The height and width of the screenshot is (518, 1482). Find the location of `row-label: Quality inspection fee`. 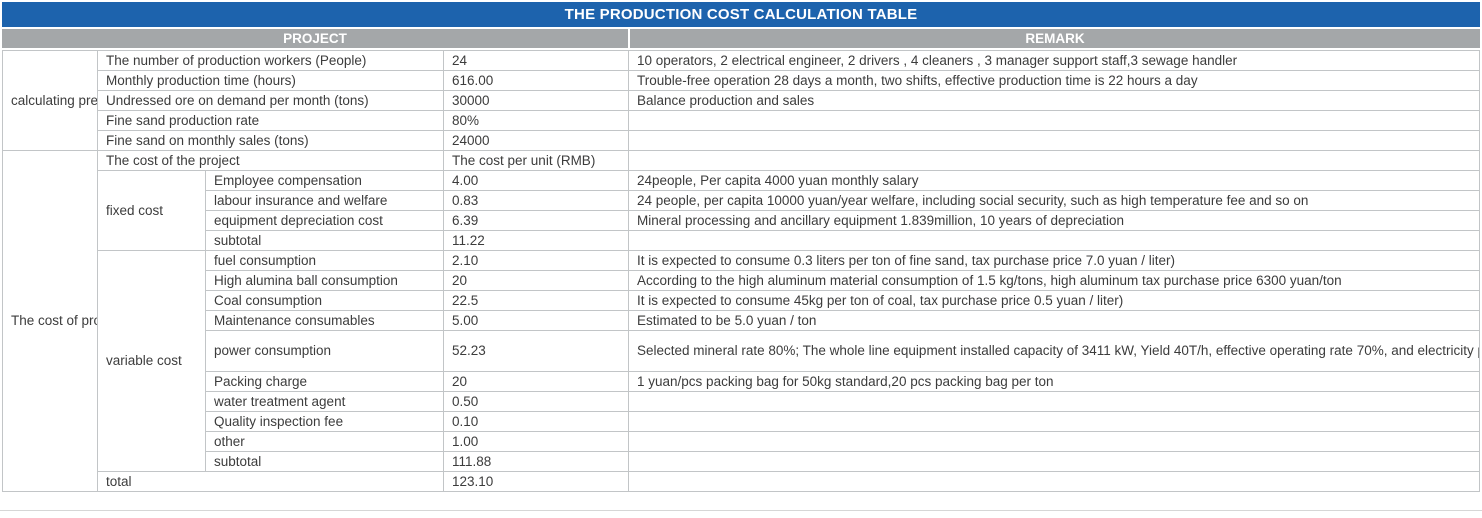

row-label: Quality inspection fee is located at coordinates (324, 421).